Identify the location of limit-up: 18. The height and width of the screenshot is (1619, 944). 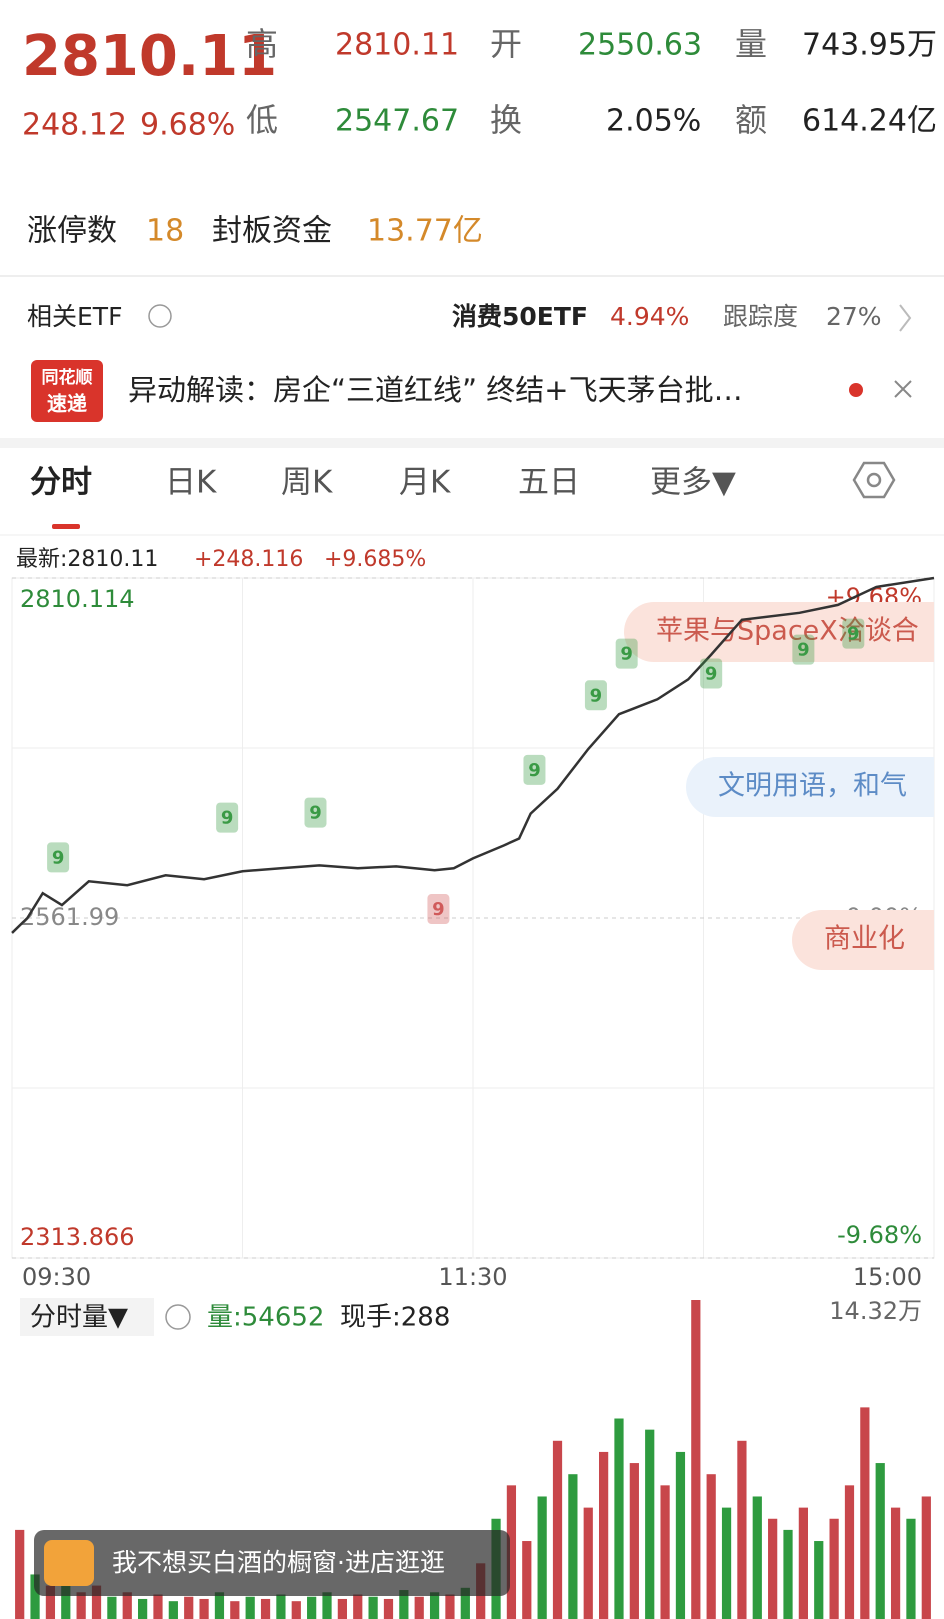
(165, 231).